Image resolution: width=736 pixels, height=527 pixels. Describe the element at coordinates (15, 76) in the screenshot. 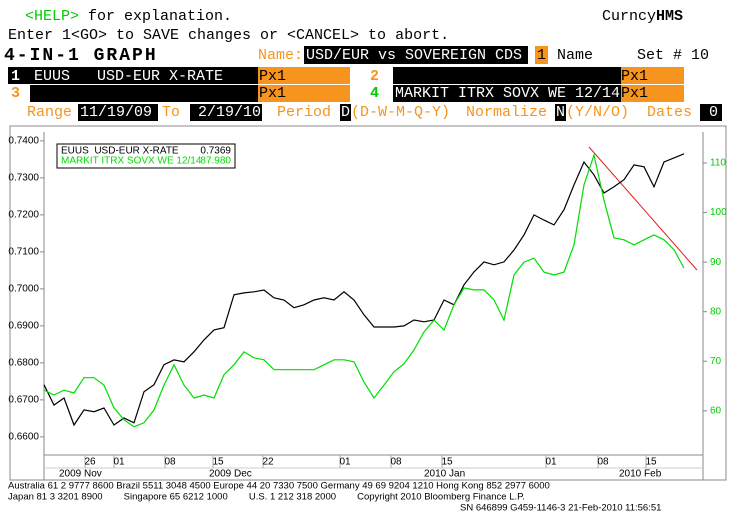

I see `security-num: 1` at that location.